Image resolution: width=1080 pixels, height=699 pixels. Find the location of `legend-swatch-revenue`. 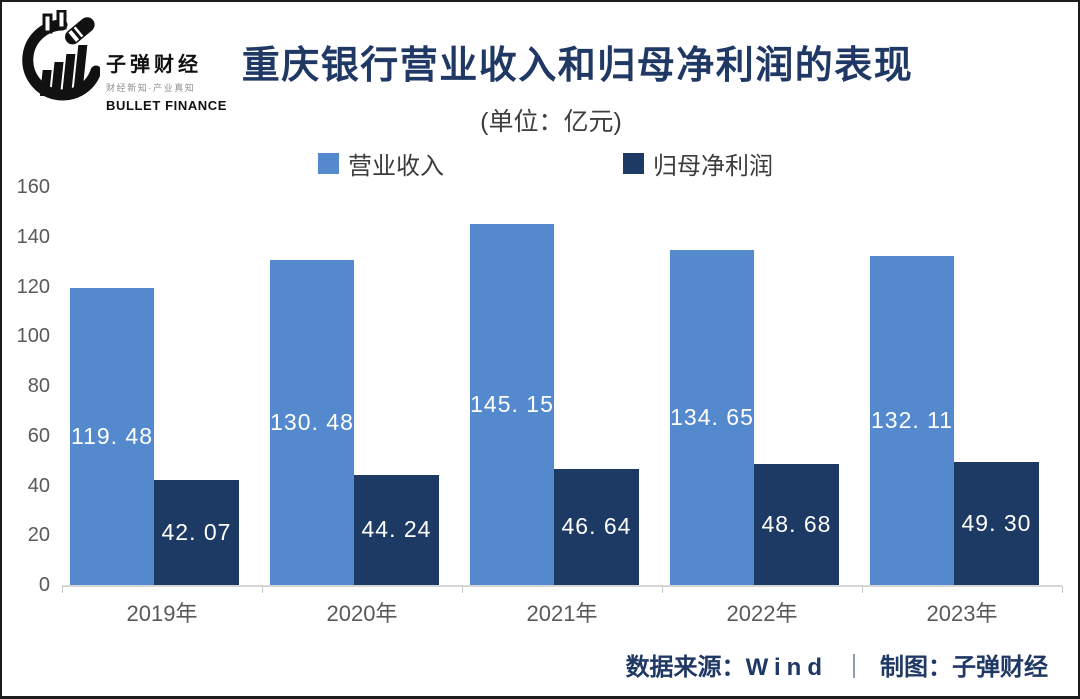

legend-swatch-revenue is located at coordinates (328, 163).